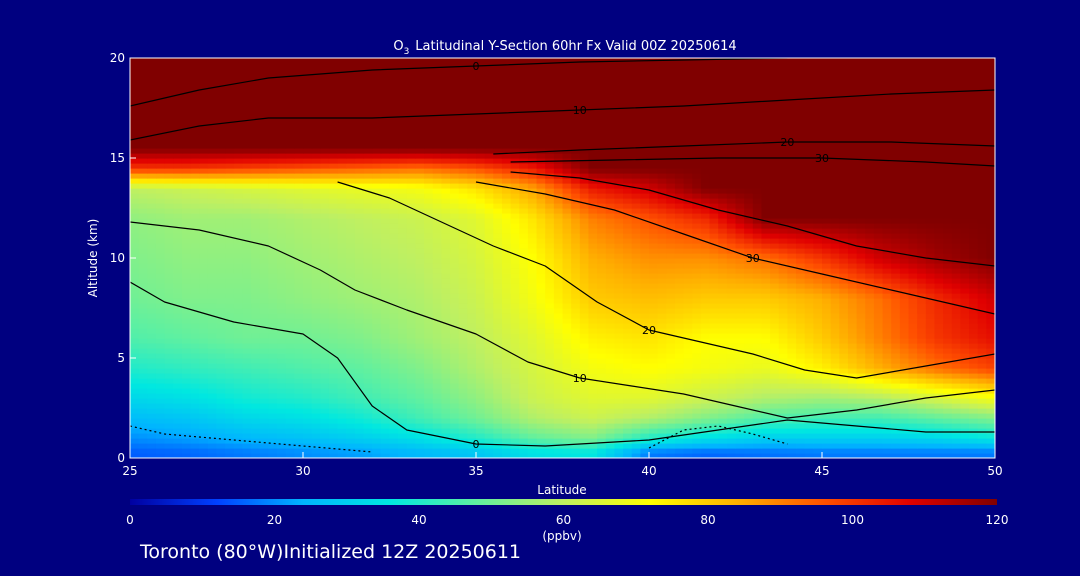  I want to click on y-tick-label: 0, so click(121, 458).